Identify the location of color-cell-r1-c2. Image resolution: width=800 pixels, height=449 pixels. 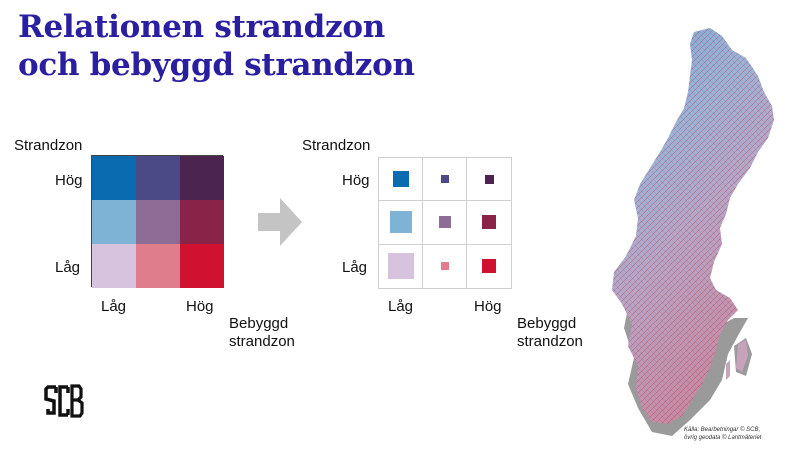
(202, 222).